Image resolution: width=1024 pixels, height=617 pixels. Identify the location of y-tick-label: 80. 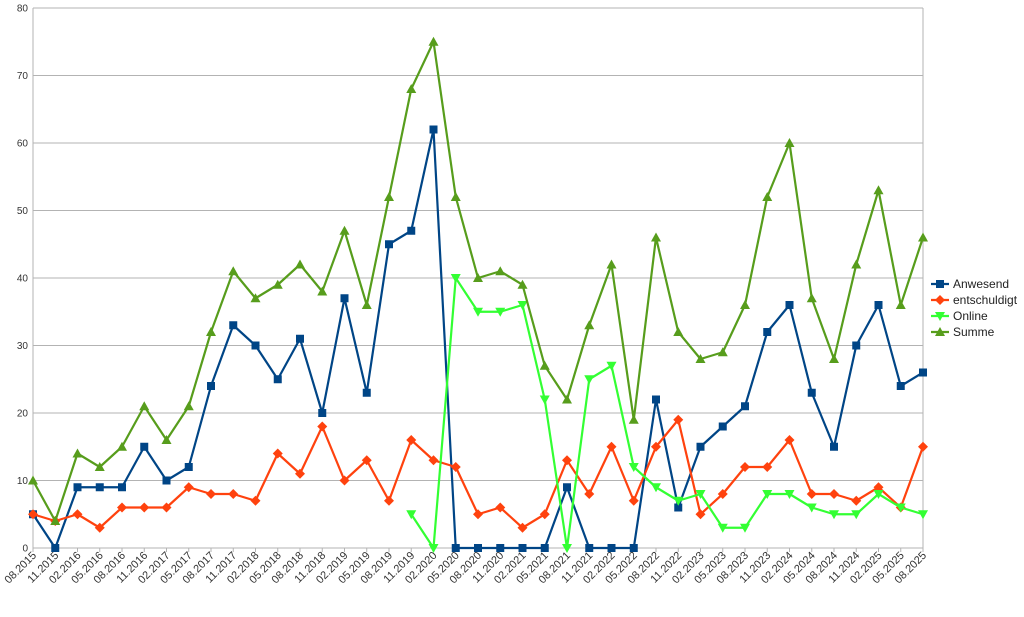
(23, 9).